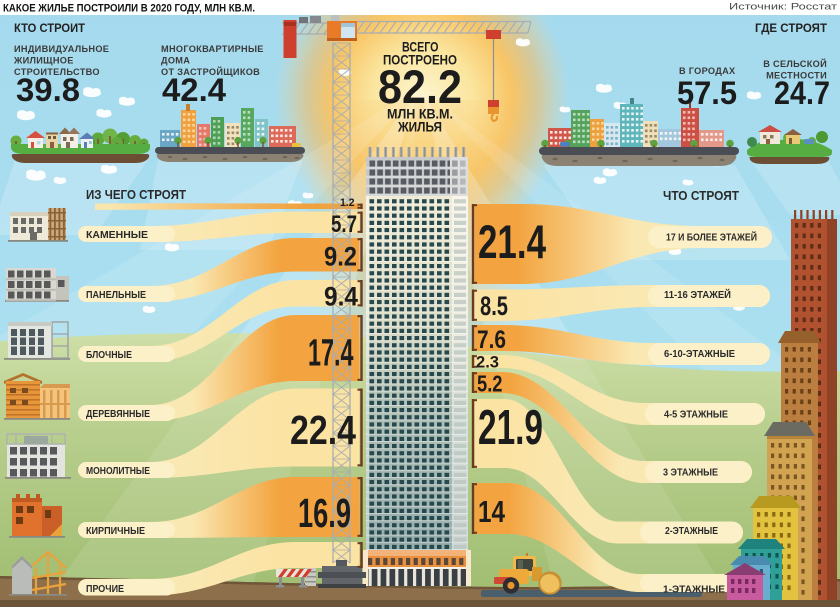  What do you see at coordinates (796, 76) in the screenshot?
I see `svg-text: МЕСТНОСТИ` at bounding box center [796, 76].